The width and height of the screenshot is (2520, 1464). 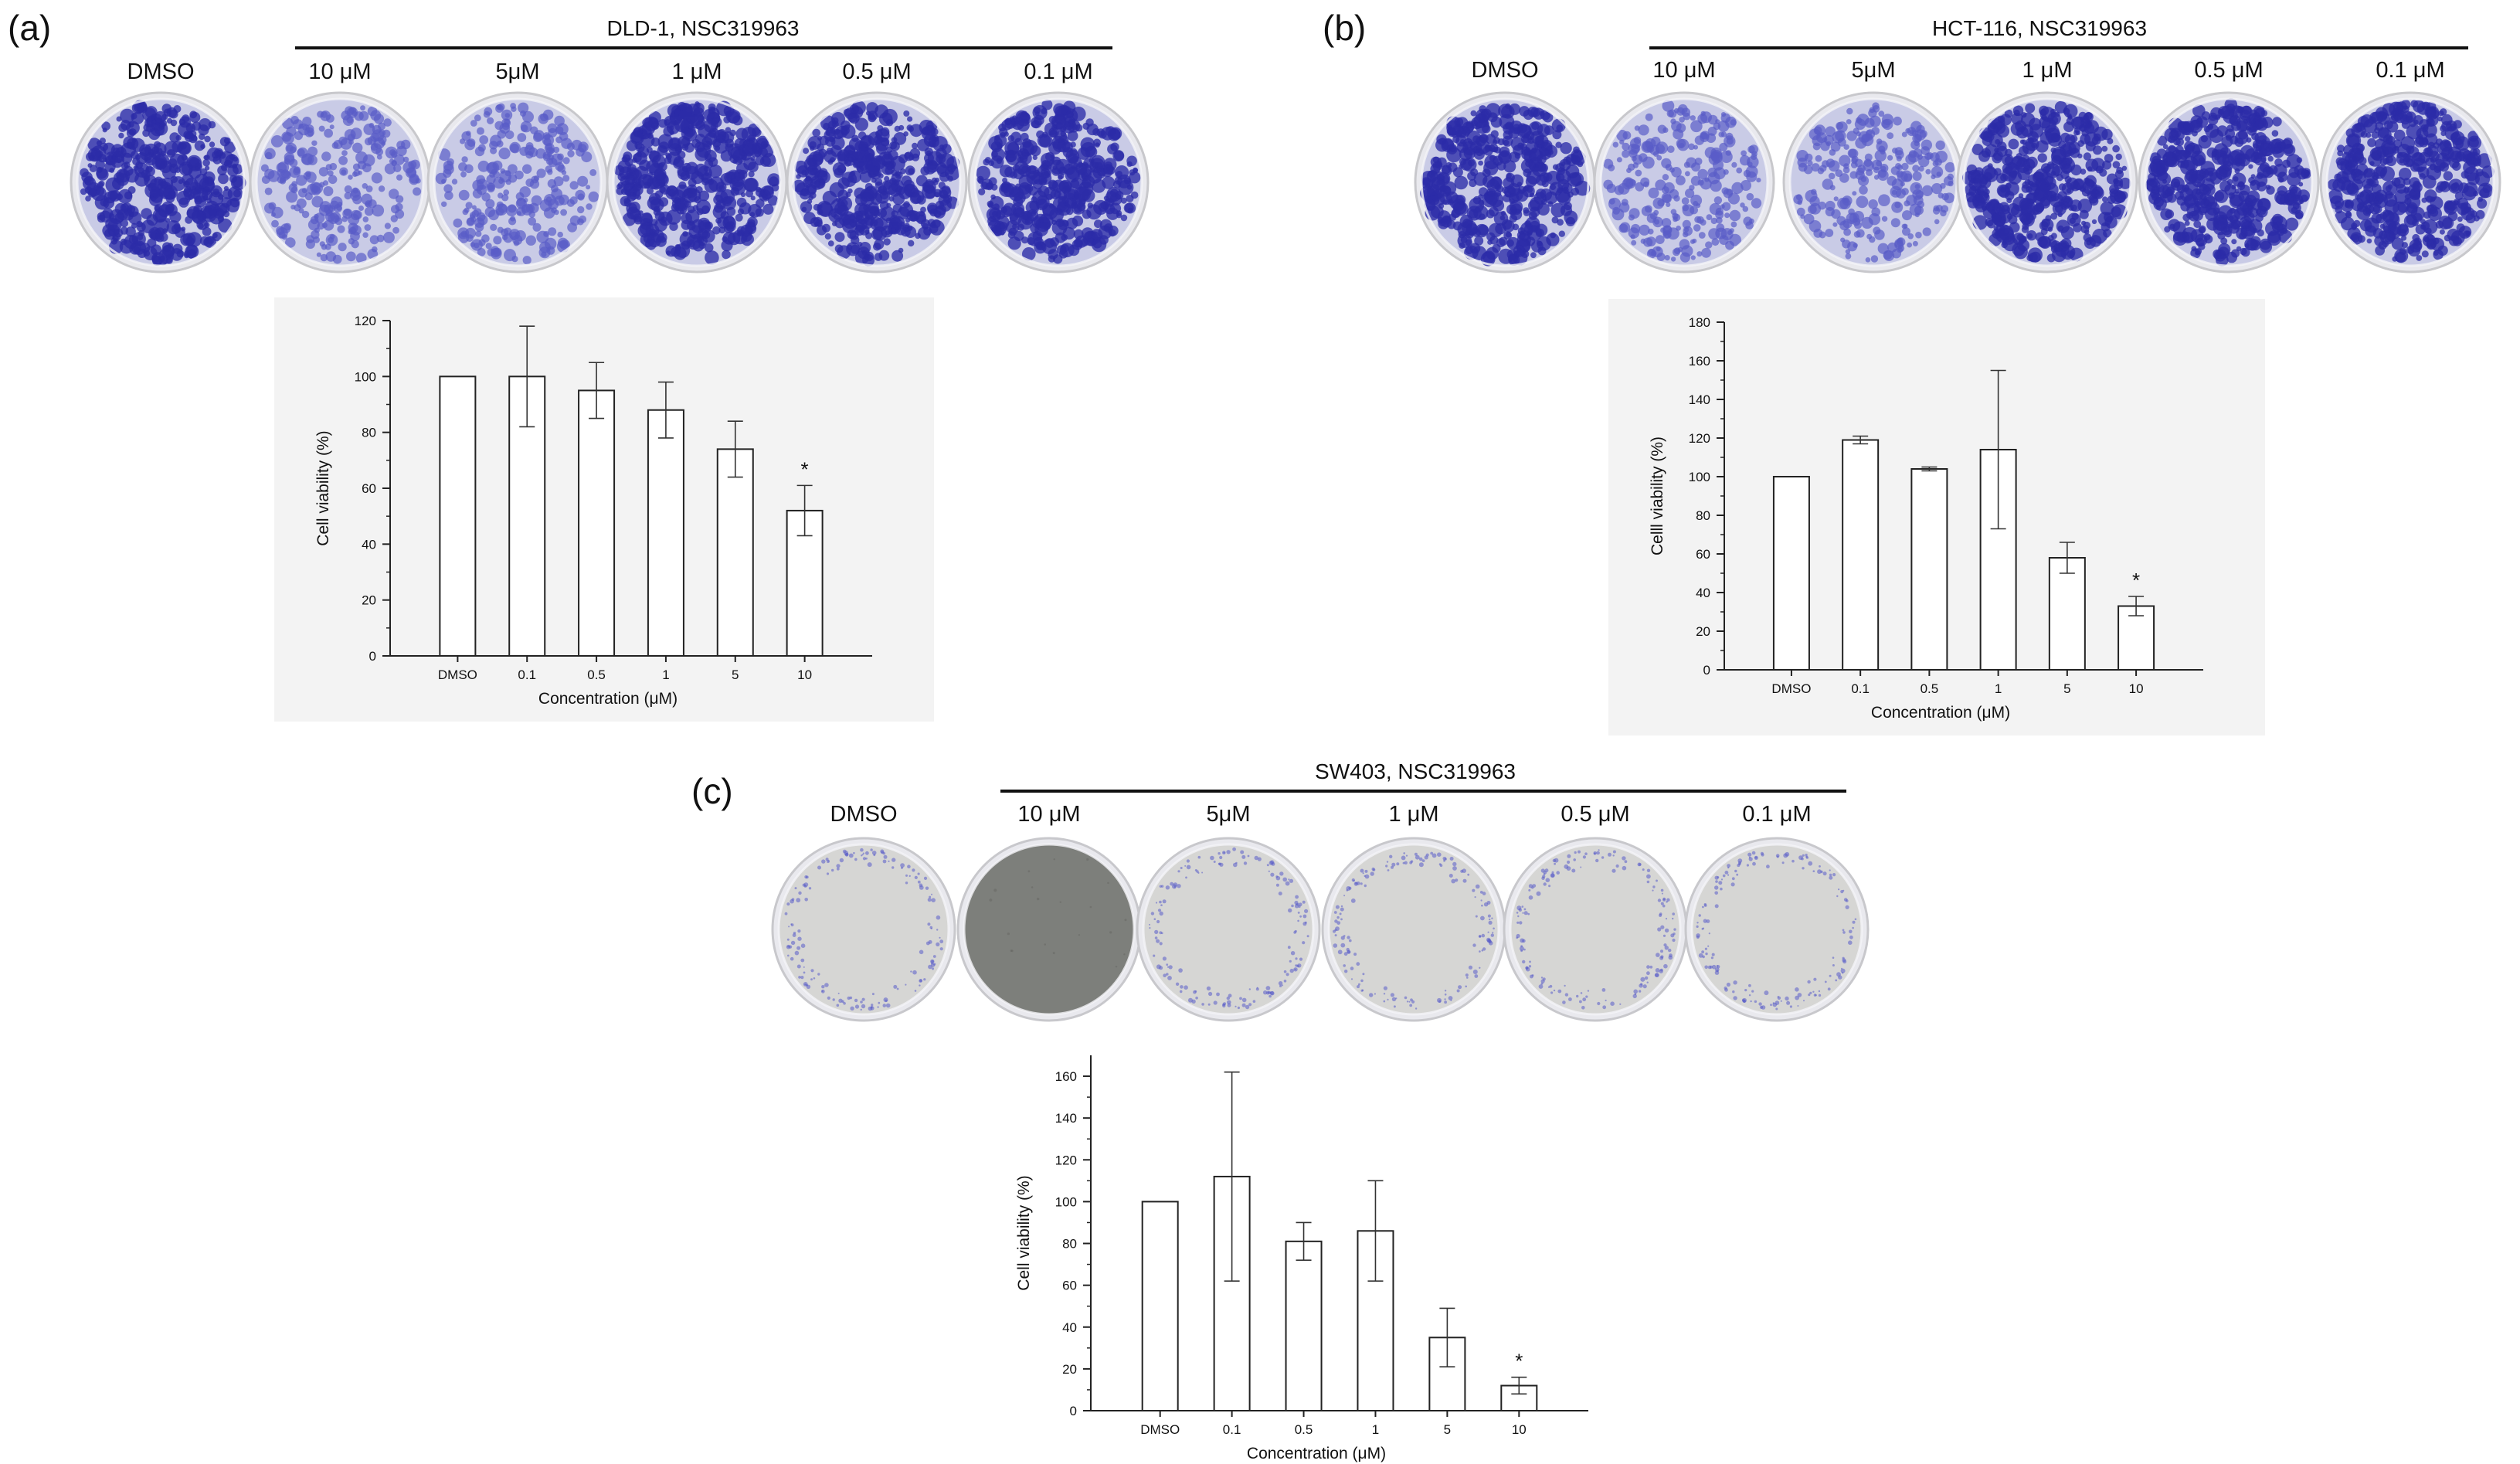 What do you see at coordinates (610, 166) in the screenshot?
I see `panel-a-dish-row: DMSO 10 μM 5μM 1 μM 0.5 μM 0.1 μM` at bounding box center [610, 166].